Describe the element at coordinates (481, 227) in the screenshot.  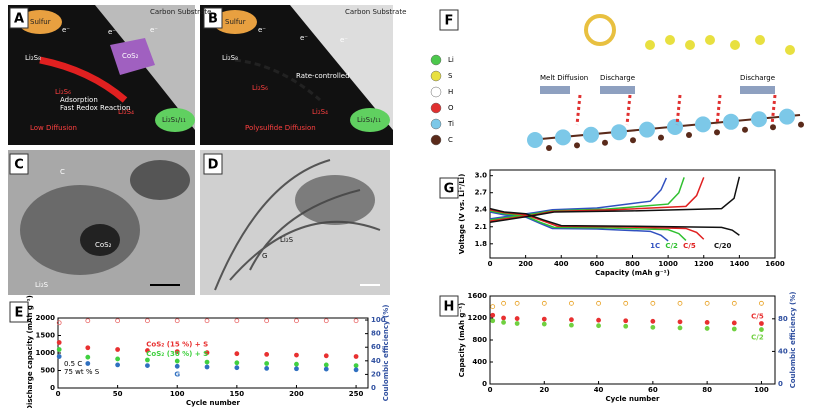
I see `y-tick-label: 2.1` at that location.